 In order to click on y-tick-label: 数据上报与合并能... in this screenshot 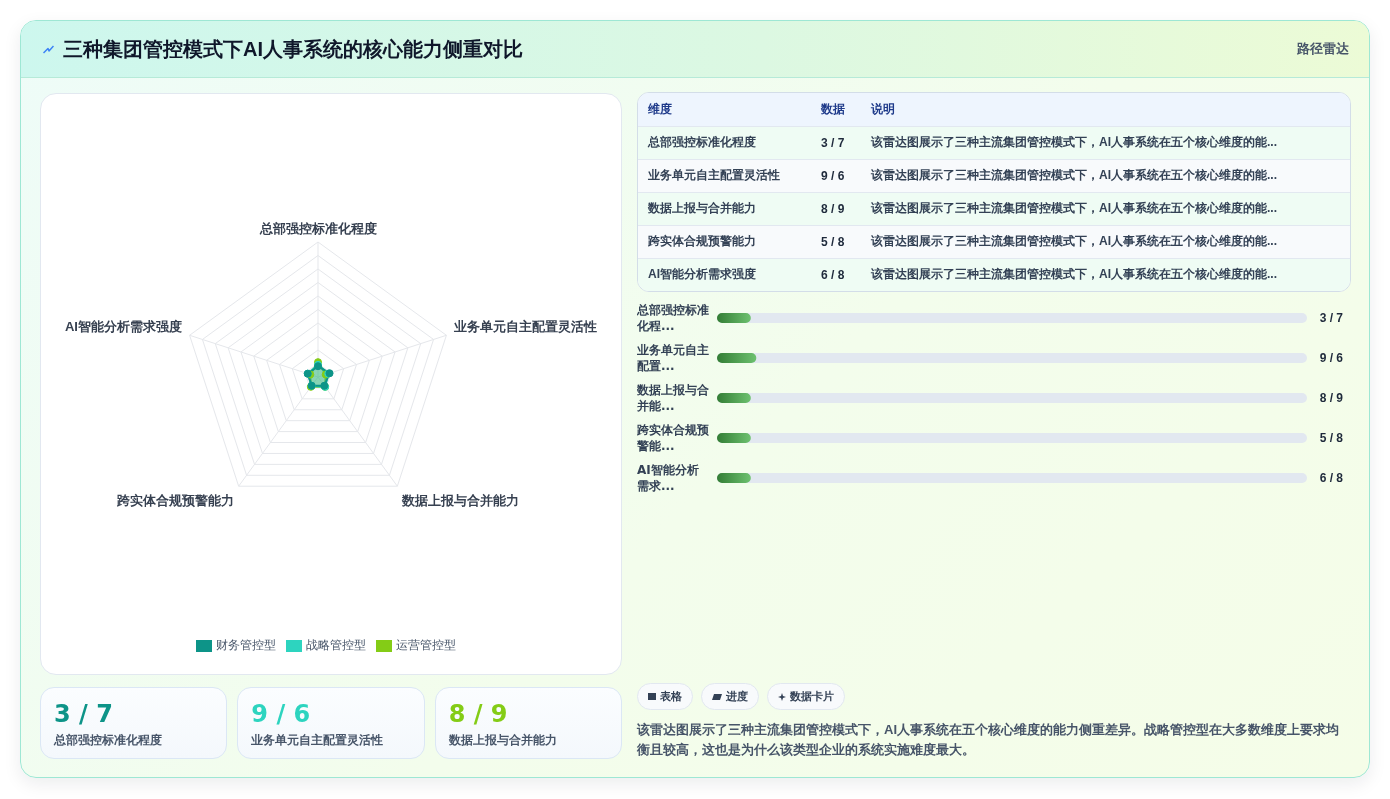, I will do `click(673, 398)`.